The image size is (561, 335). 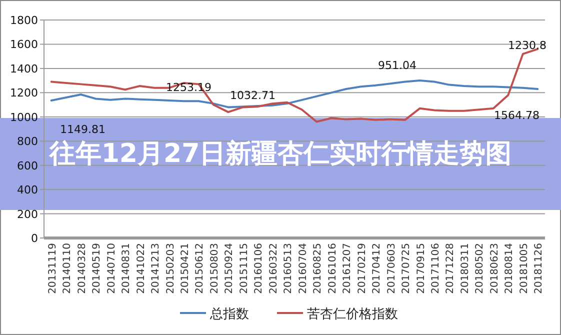 I want to click on x-tick-label: 20140519, so click(x=97, y=268).